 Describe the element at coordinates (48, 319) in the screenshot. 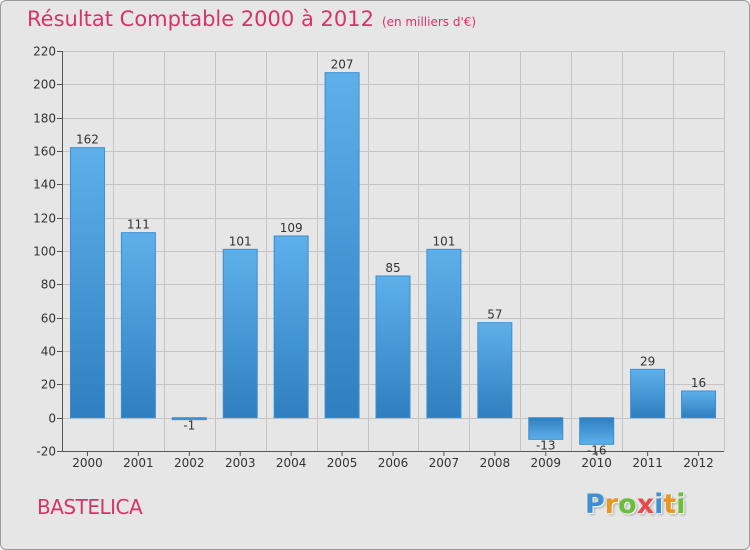

I see `y-tick-label: 60` at that location.